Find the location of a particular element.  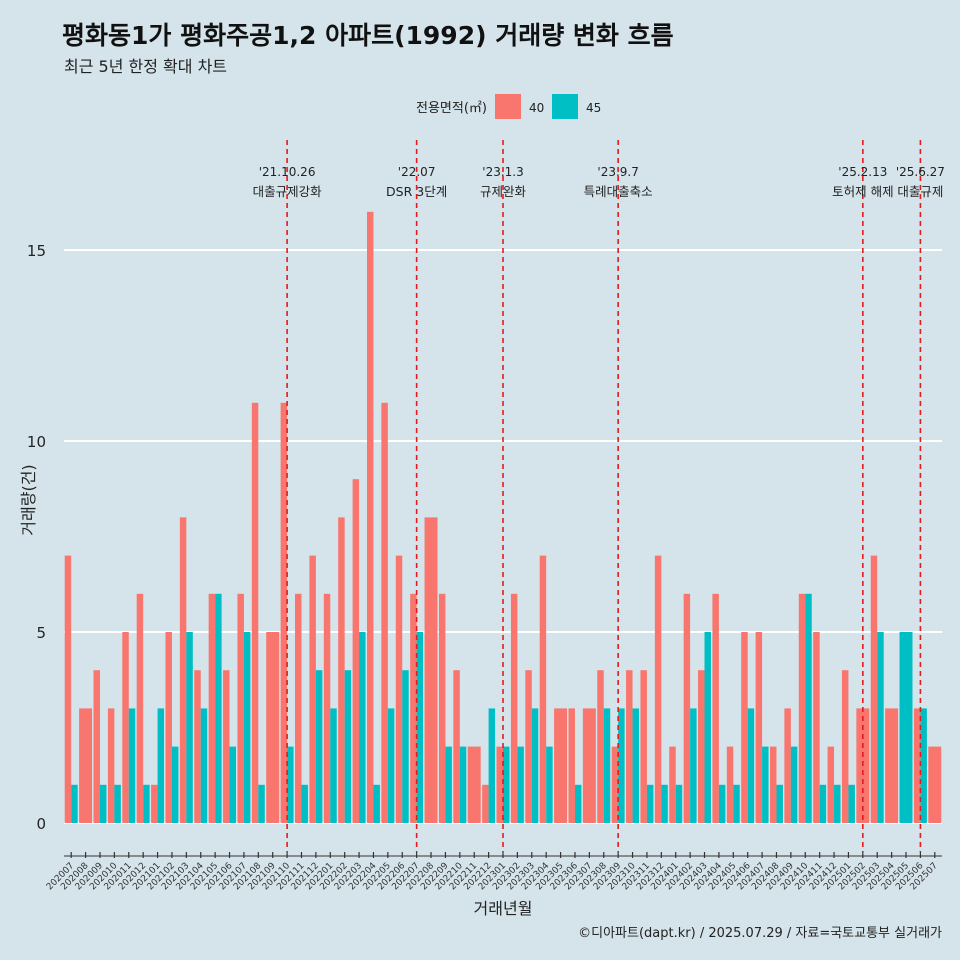

y-tick-label: 15 is located at coordinates (36, 251).